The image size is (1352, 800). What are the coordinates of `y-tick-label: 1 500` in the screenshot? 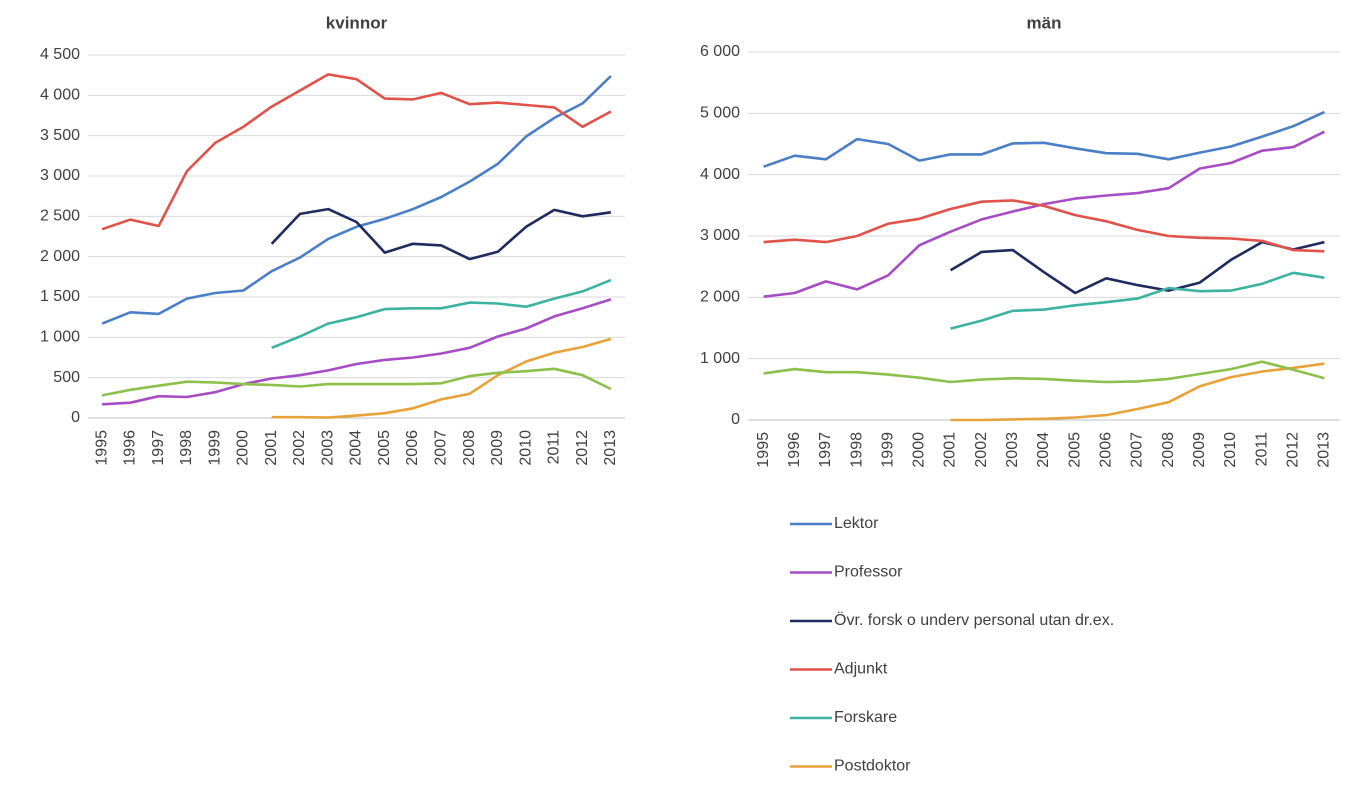 It's located at (60, 296).